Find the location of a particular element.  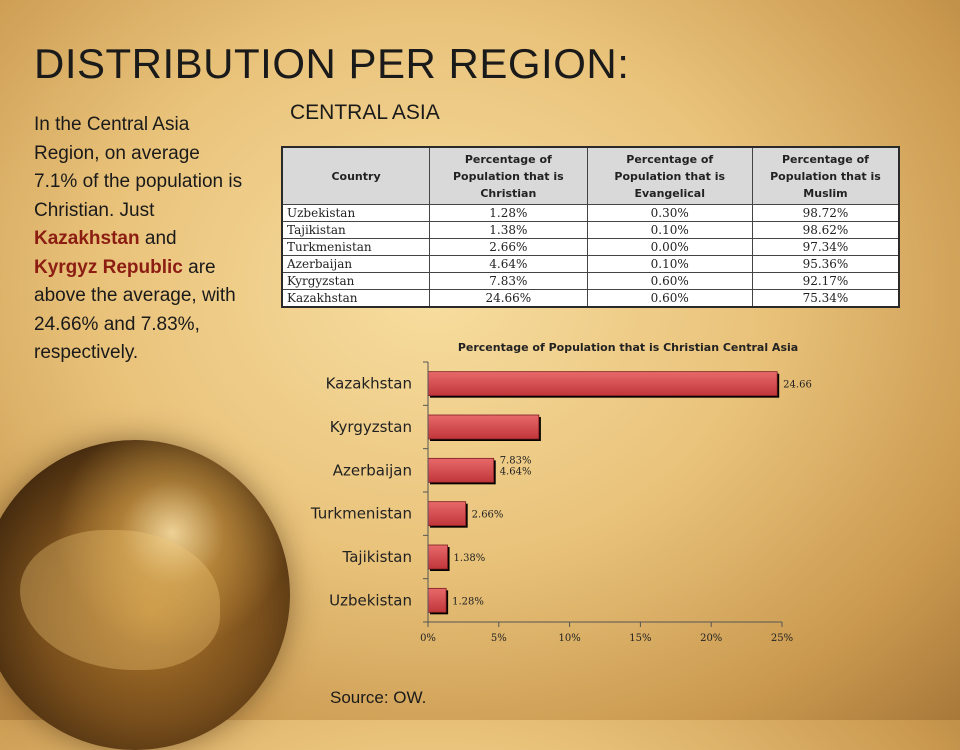

header-muslim: Percentage of Population that is Muslim is located at coordinates (825, 175).